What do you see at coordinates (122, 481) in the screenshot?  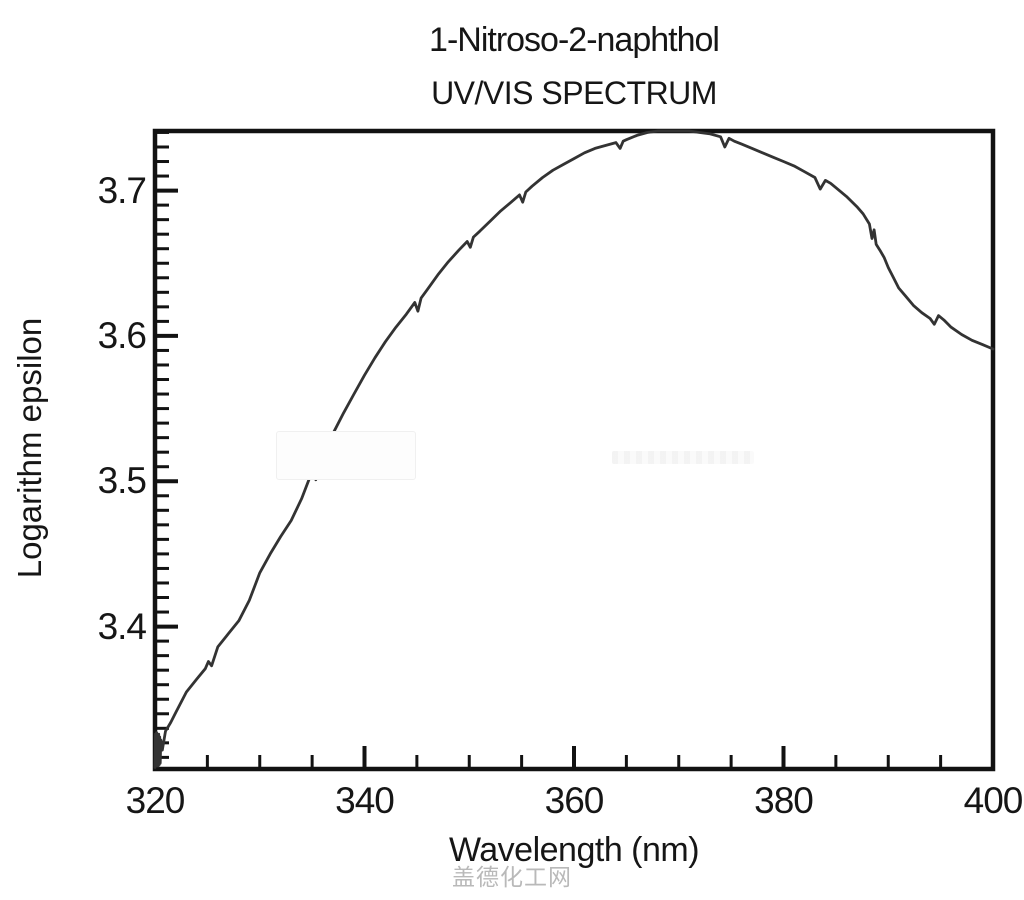 I see `y-tick-label-3.5: 3.5` at bounding box center [122, 481].